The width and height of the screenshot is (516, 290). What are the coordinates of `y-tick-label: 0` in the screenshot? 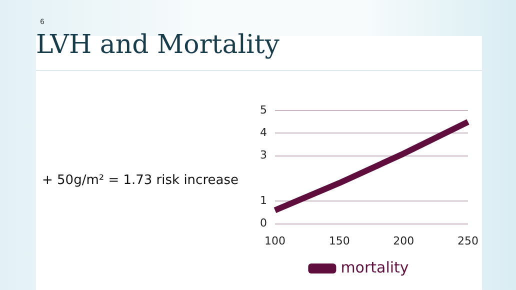 It's located at (263, 223).